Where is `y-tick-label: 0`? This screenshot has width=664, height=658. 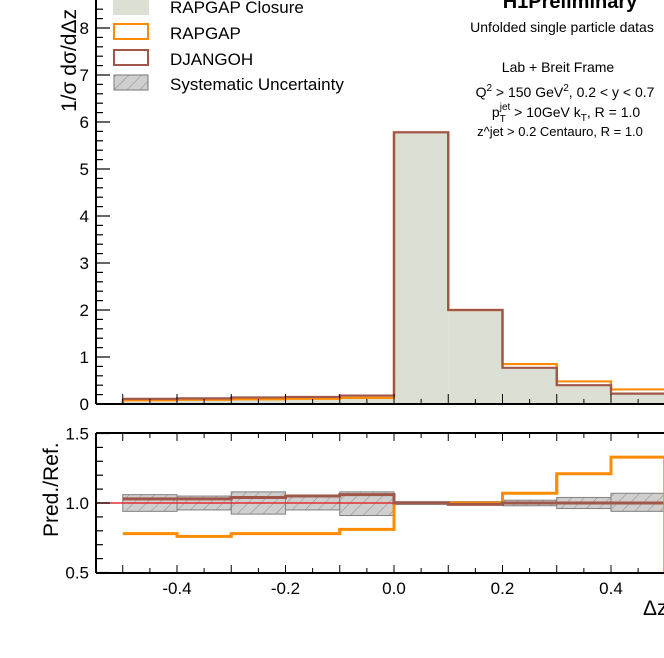 y-tick-label: 0 is located at coordinates (84, 404).